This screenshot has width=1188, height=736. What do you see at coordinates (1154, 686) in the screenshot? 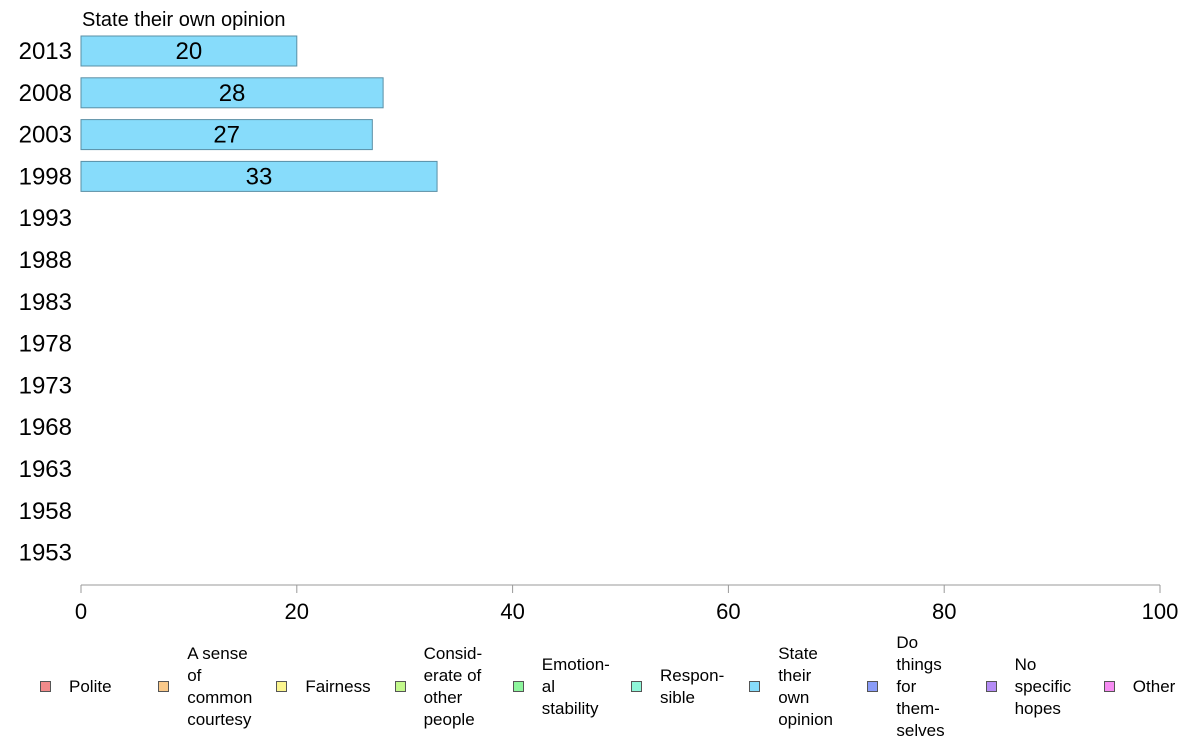
I see `legend-label: Other` at bounding box center [1154, 686].